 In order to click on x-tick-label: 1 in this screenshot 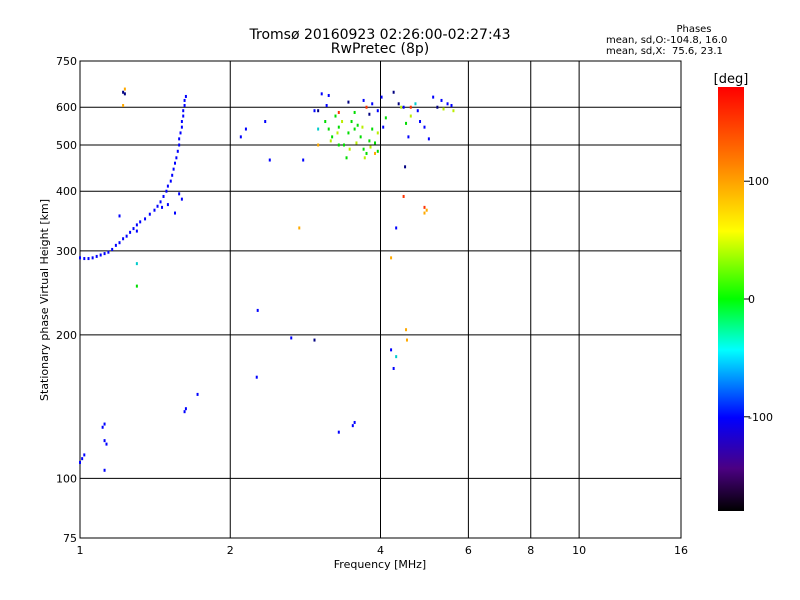, I will do `click(80, 550)`.